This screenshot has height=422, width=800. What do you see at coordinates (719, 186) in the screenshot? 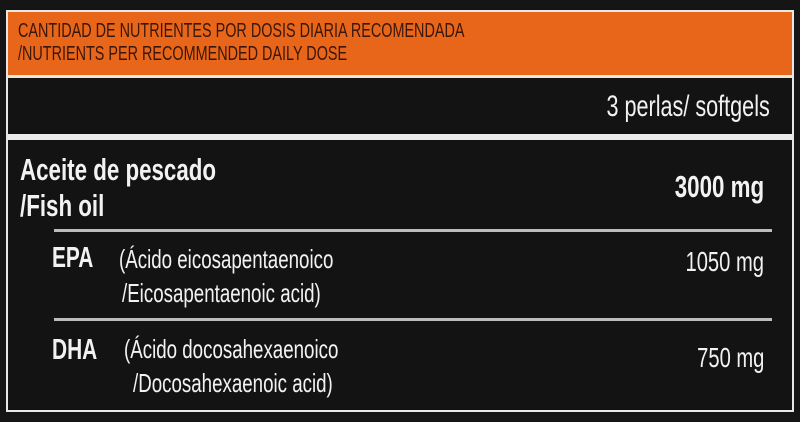
I see `fish-oil-amount: 3000 mg` at bounding box center [719, 186].